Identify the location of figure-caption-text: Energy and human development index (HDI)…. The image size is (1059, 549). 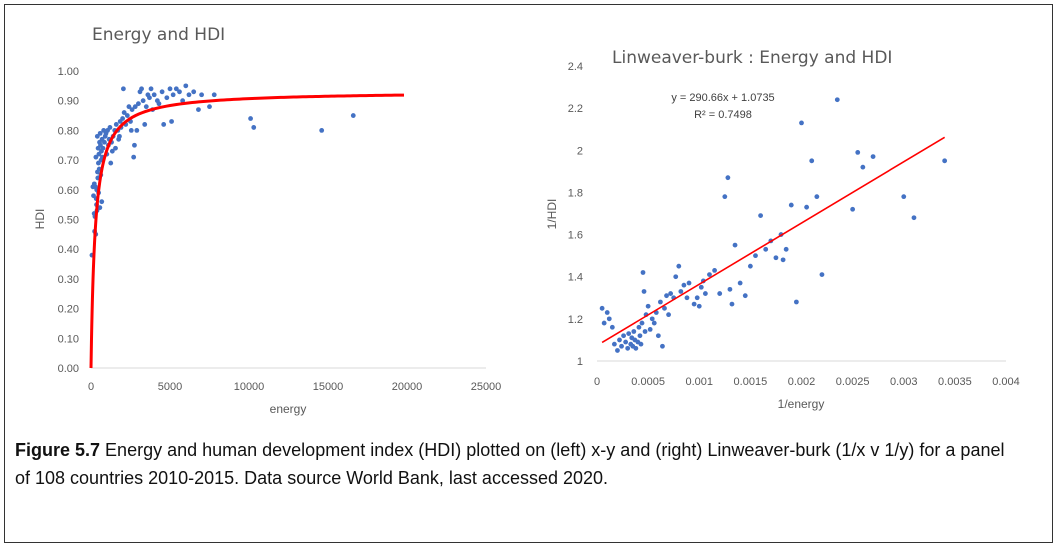
(510, 464).